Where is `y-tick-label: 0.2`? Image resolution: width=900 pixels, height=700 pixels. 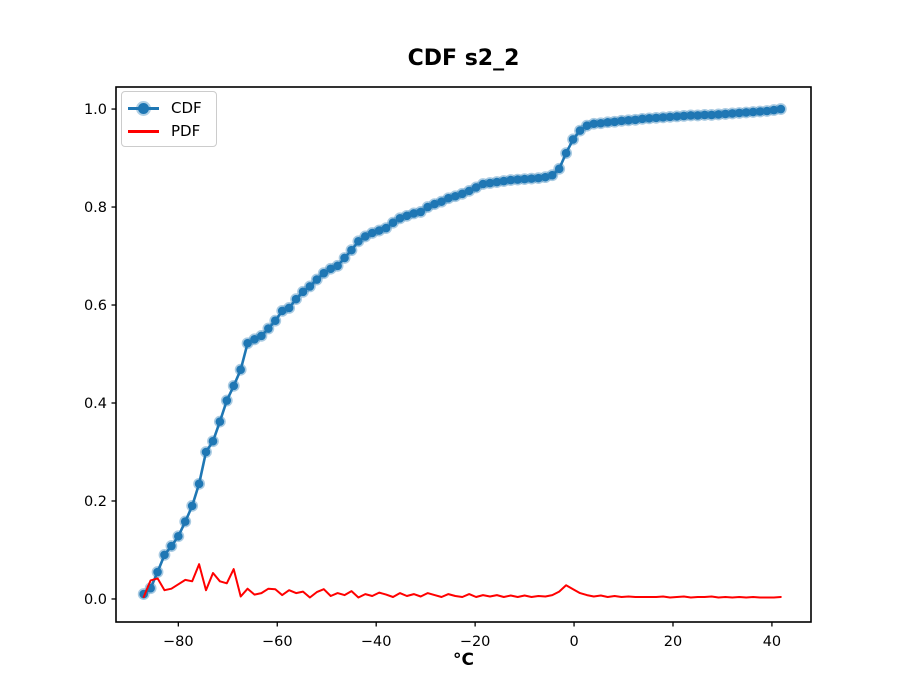
y-tick-label: 0.2 is located at coordinates (95, 502).